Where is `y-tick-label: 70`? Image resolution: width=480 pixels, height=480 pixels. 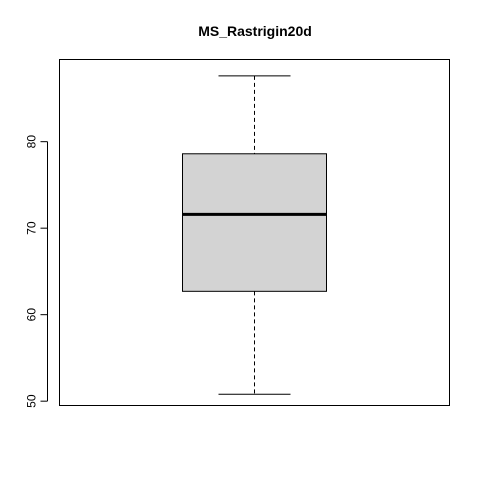
y-tick-label: 70 is located at coordinates (32, 228).